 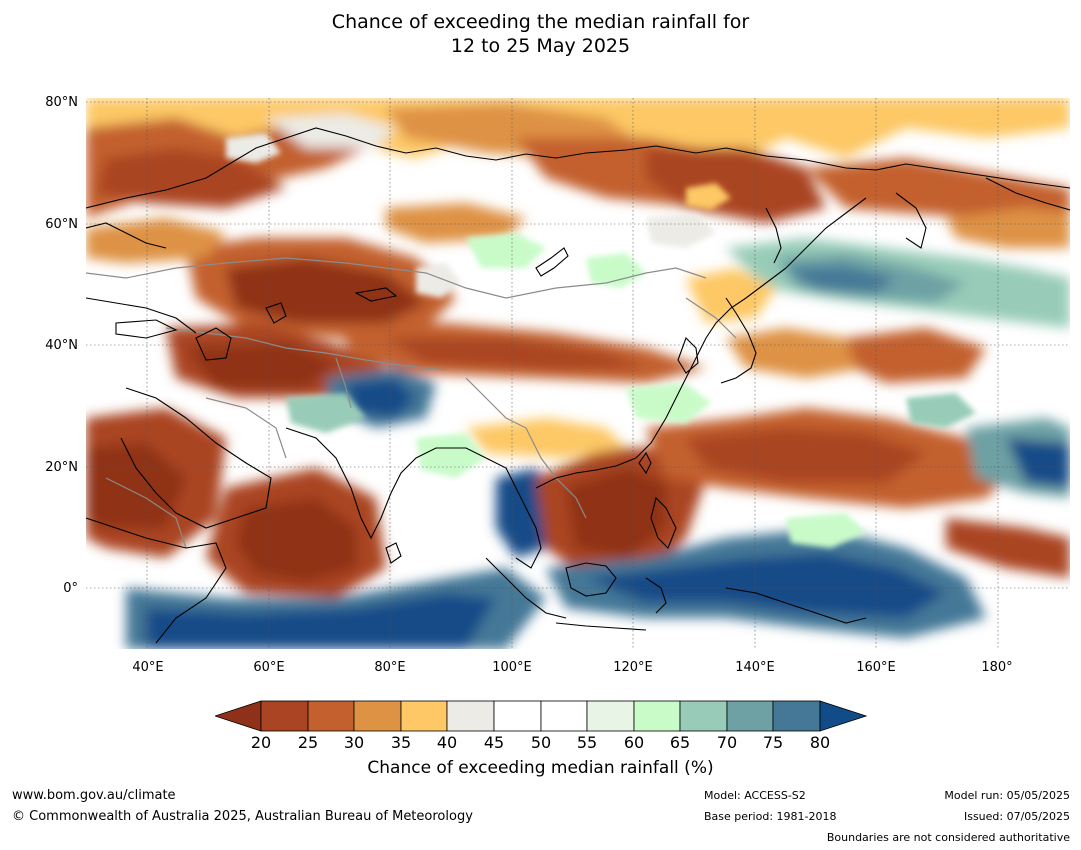 I want to click on lat-label-80n: 80°N, so click(x=61, y=102).